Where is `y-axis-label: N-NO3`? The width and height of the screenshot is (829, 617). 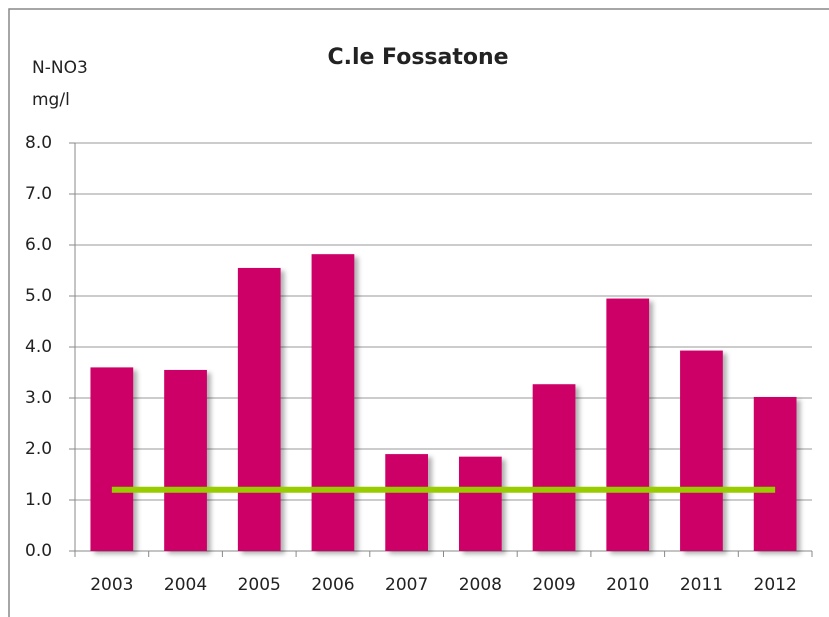
y-axis-label: N-NO3 is located at coordinates (60, 68).